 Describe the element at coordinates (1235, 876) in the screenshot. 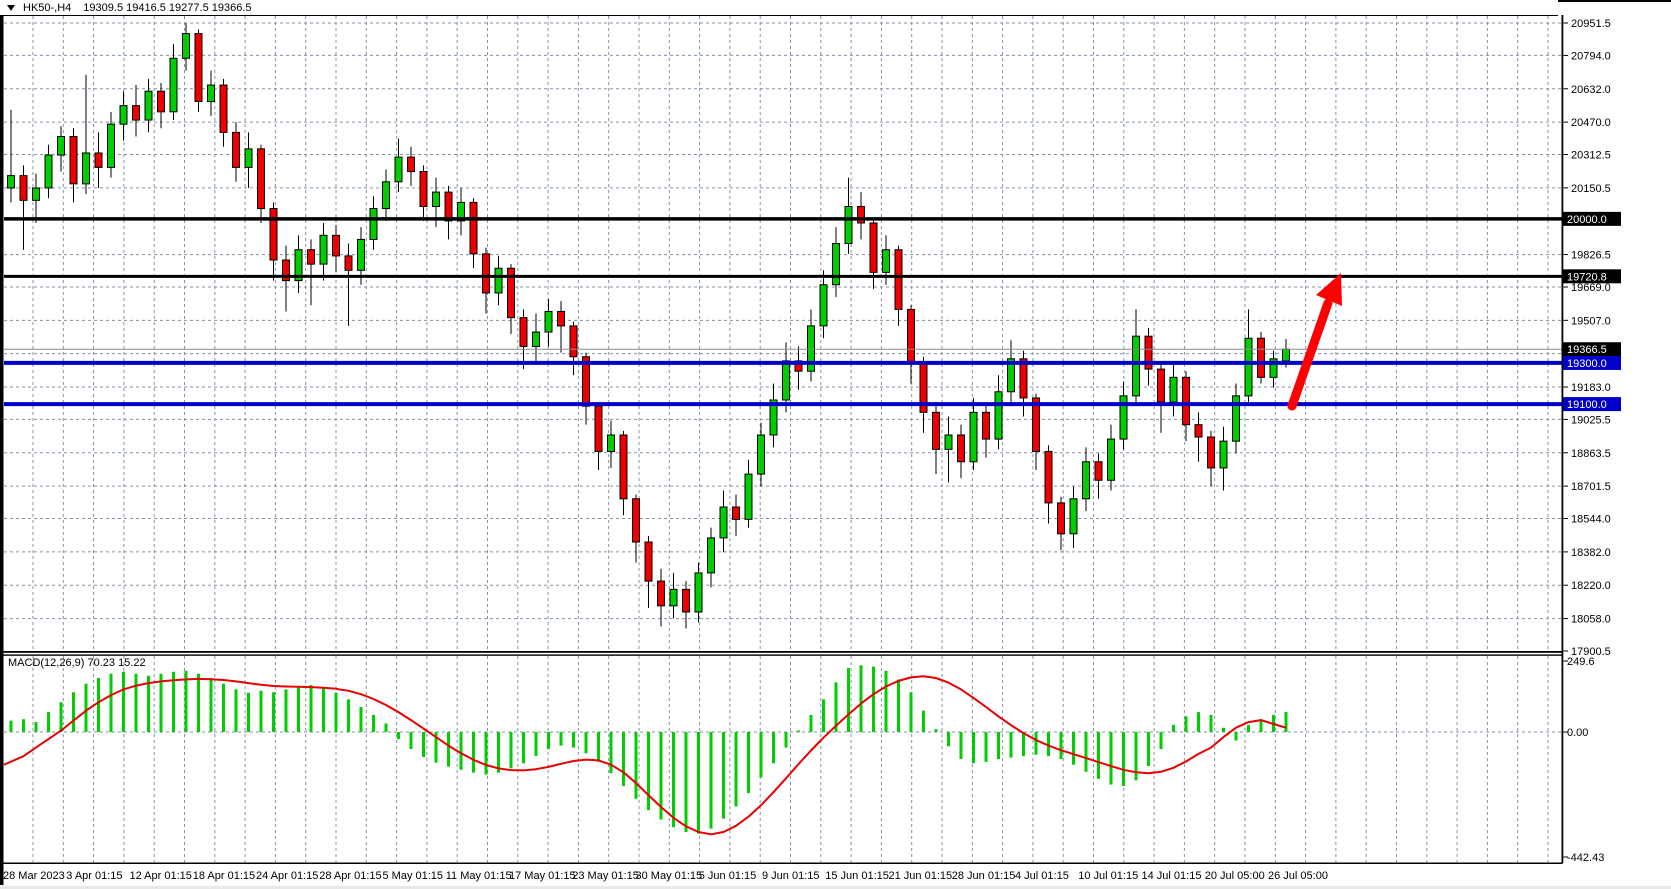

I see `time-tick-label: 20 Jul 05:00` at that location.